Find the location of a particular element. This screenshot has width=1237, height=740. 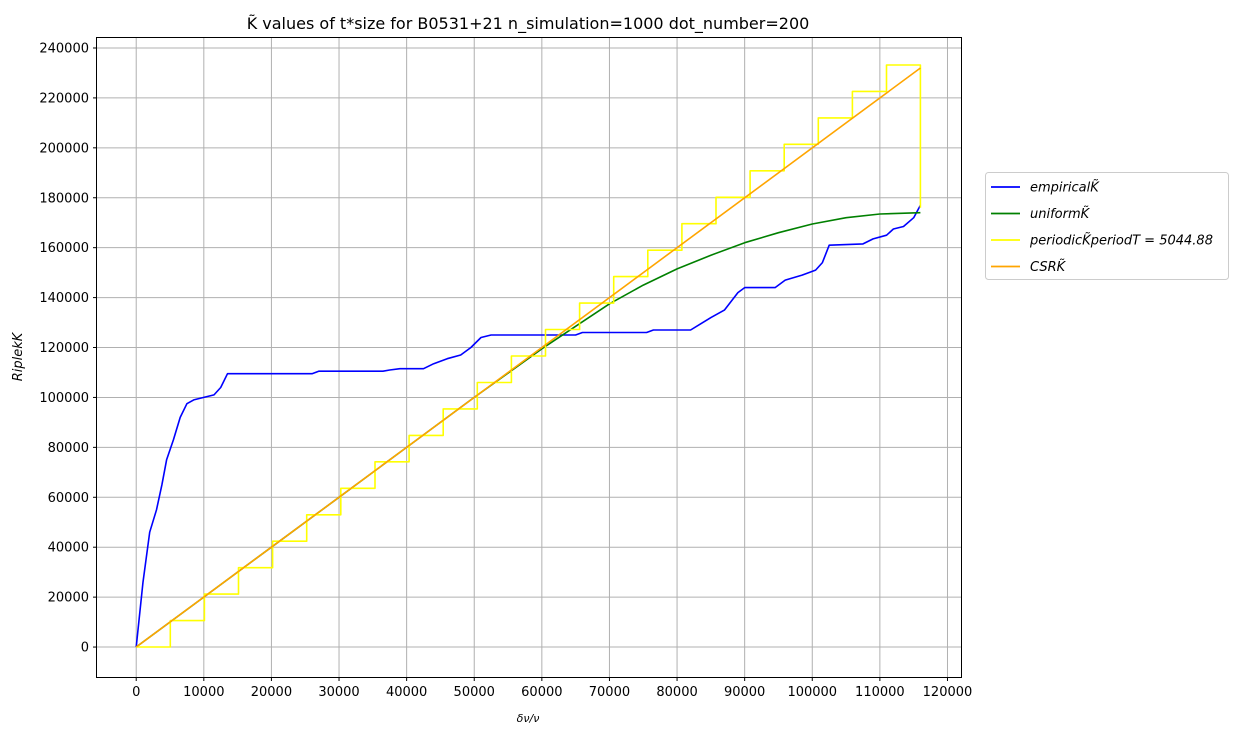

y-tick-label: 20000 is located at coordinates (68, 598).